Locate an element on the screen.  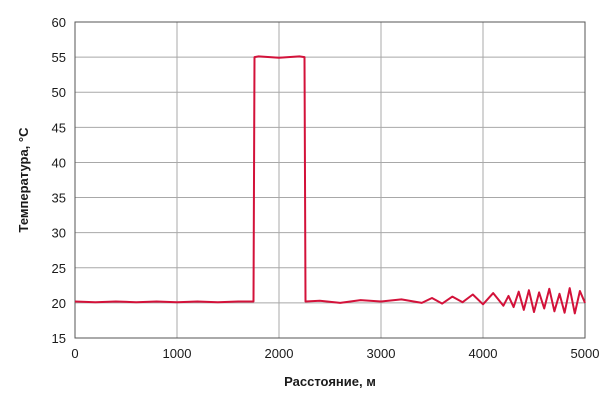
y-tick-labels: 15 20 25 30 35 40 45 50 55 60 is located at coordinates (59, 180).